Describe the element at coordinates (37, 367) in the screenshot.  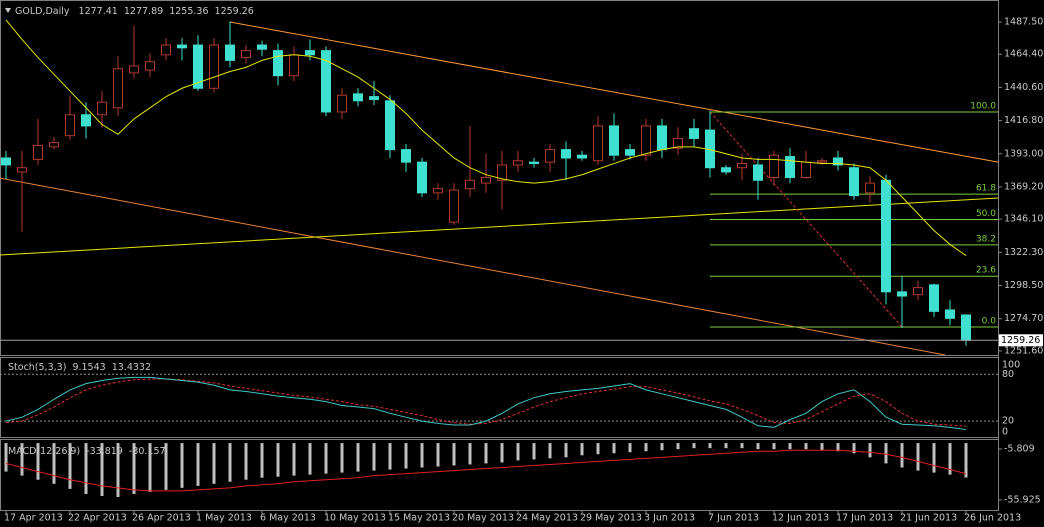
I see `stoch-title: Stoch(5,3,3)` at that location.